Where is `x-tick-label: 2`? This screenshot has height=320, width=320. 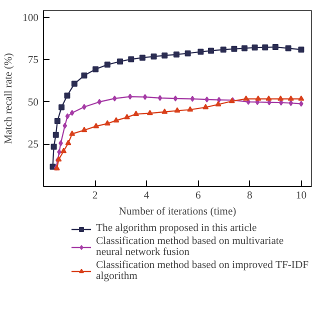 x-tick-label: 2 is located at coordinates (95, 196).